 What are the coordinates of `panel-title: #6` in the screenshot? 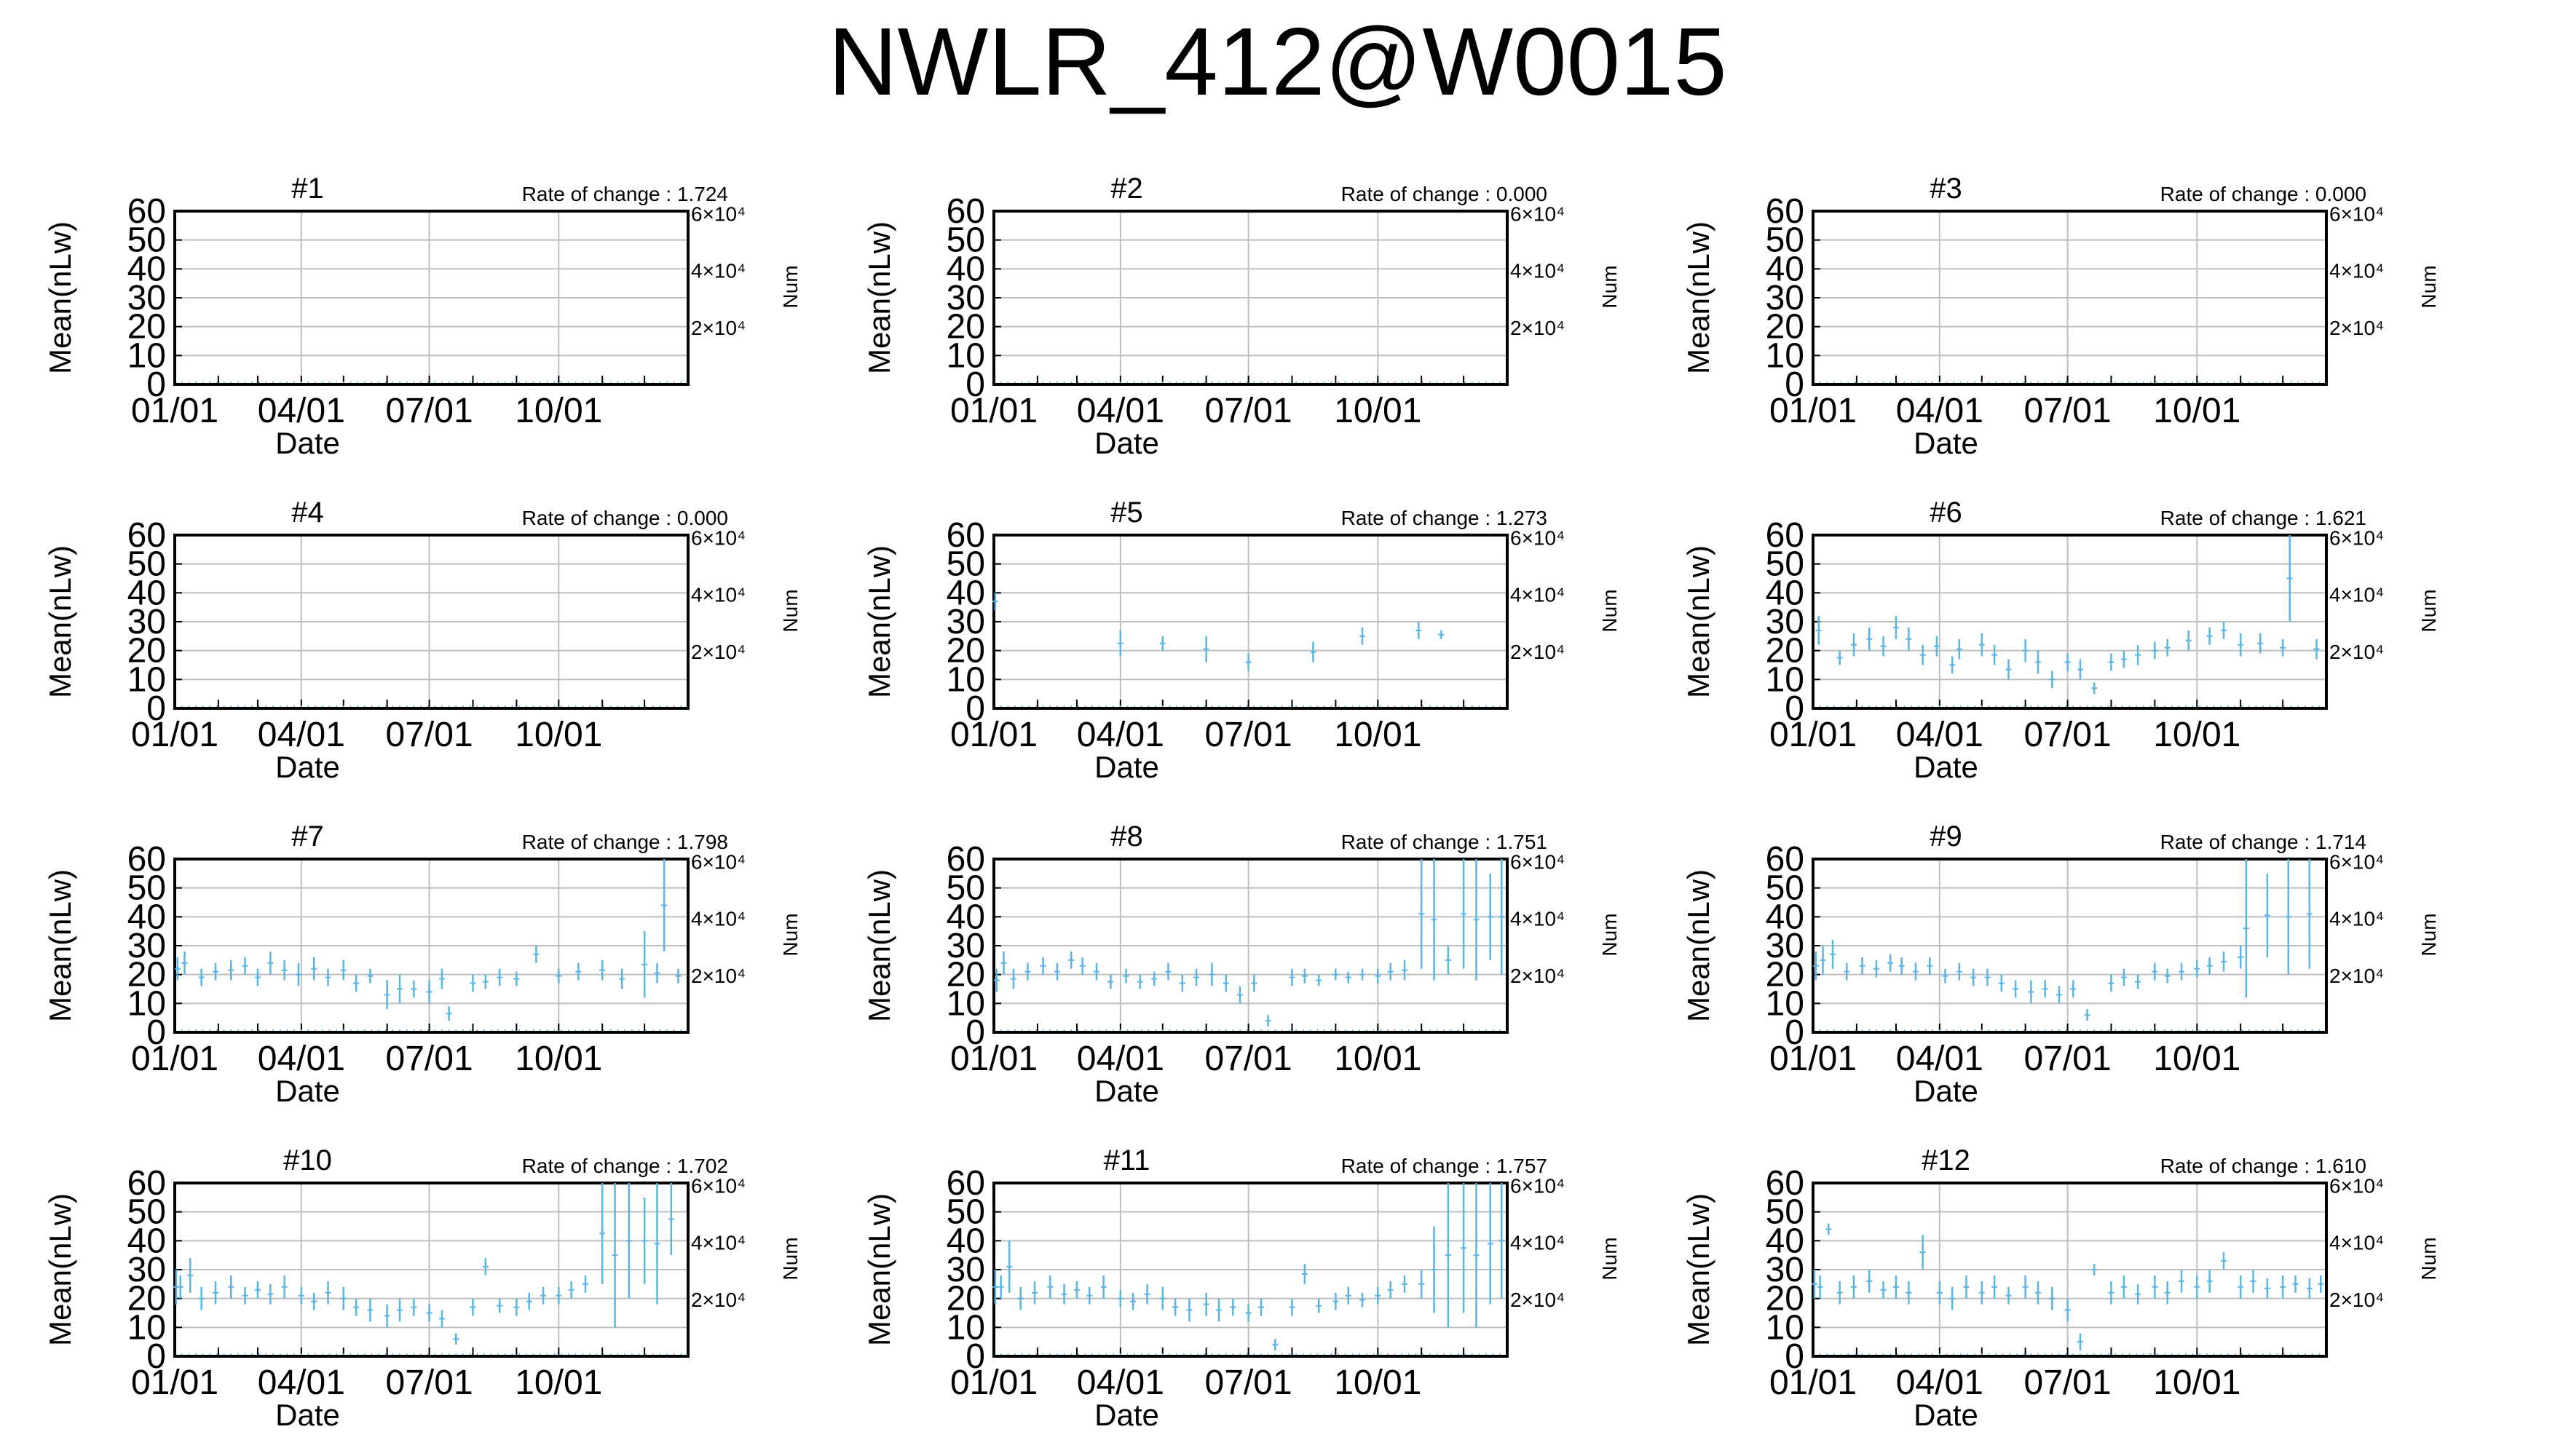 It's located at (1946, 512).